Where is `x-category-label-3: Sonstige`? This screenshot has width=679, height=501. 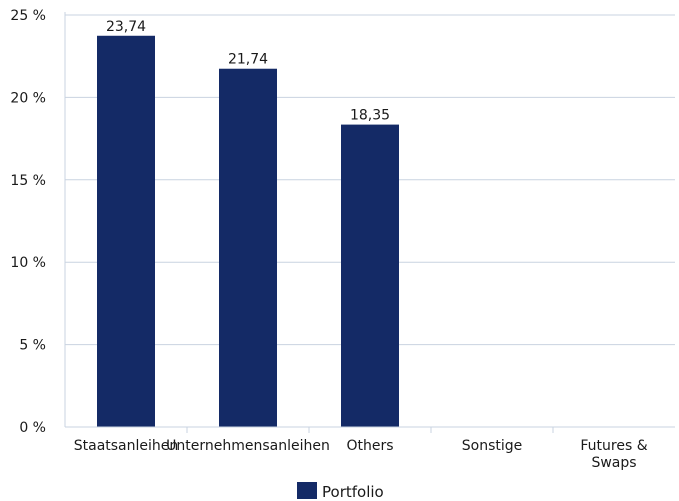 x-category-label-3: Sonstige is located at coordinates (492, 446).